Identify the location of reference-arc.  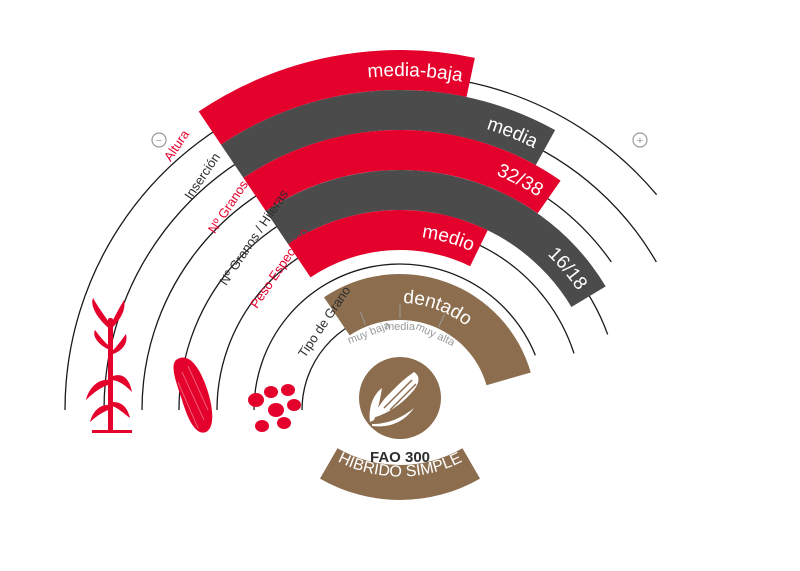
(394, 337).